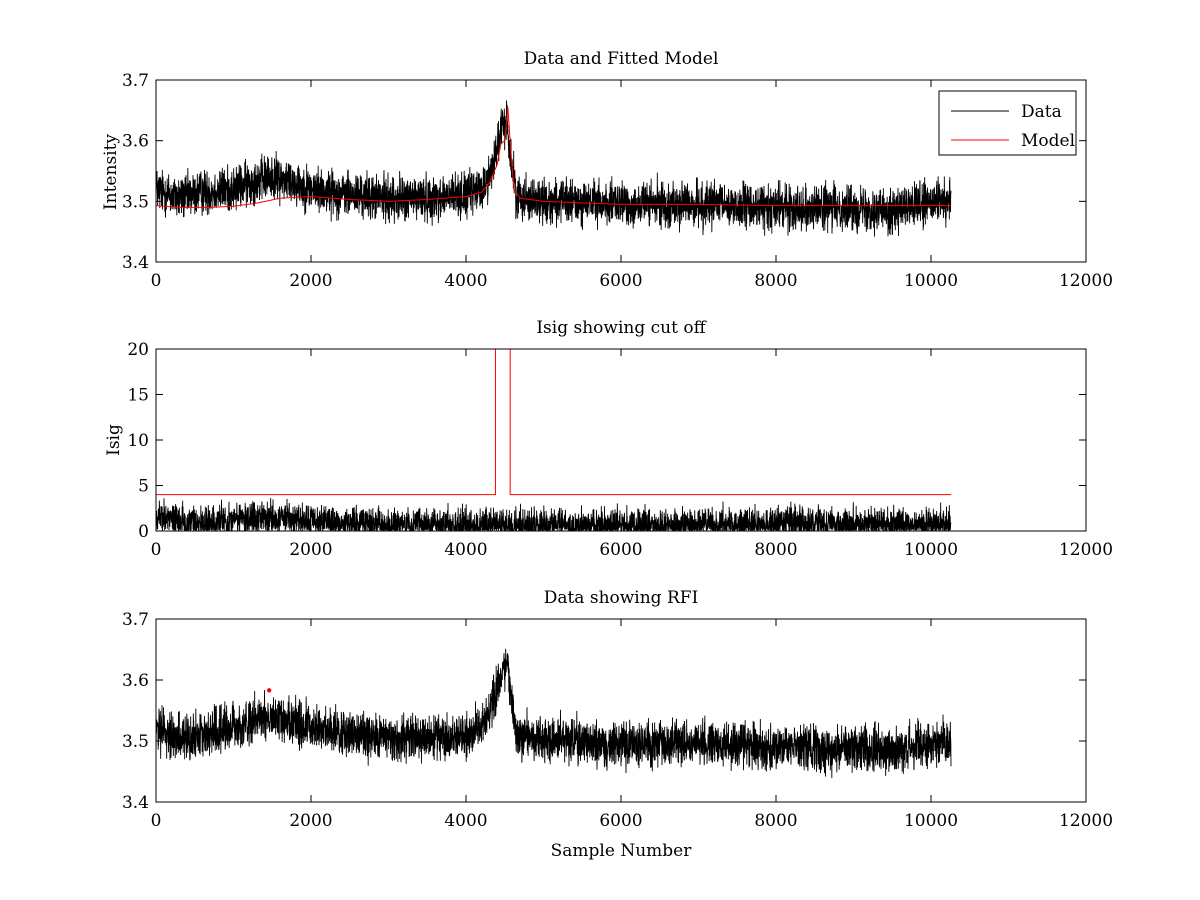 This screenshot has width=1200, height=900. I want to click on y-tick-label: 20, so click(138, 350).